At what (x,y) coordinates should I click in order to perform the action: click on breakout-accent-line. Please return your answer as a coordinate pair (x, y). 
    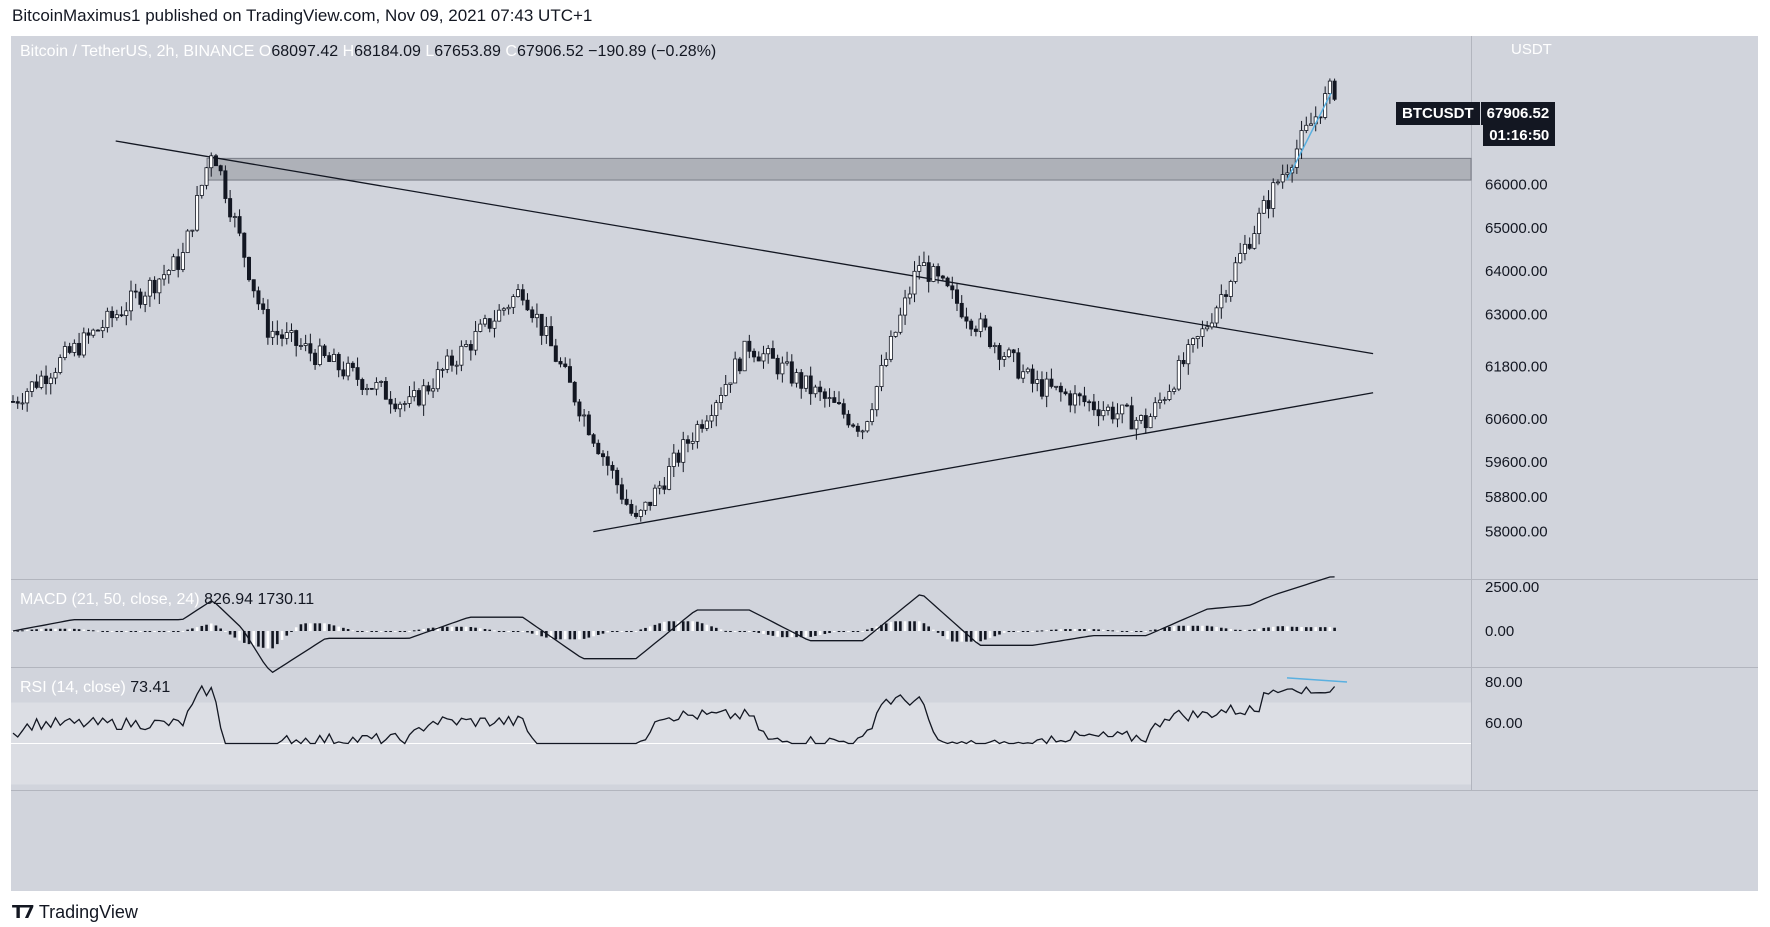
    Looking at the image, I should click on (1309, 136).